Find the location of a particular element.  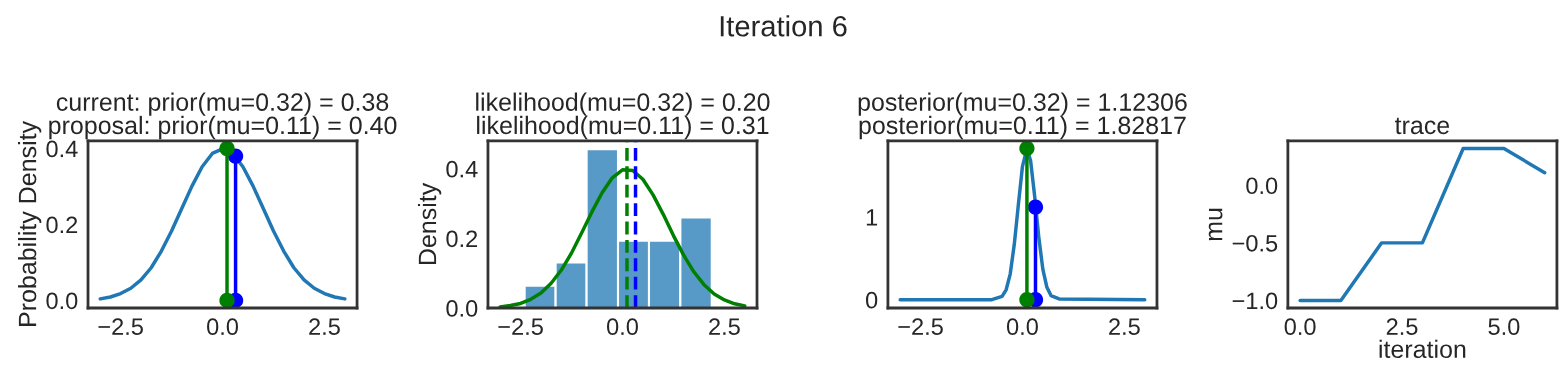

y-axis-title: Density is located at coordinates (429, 223).